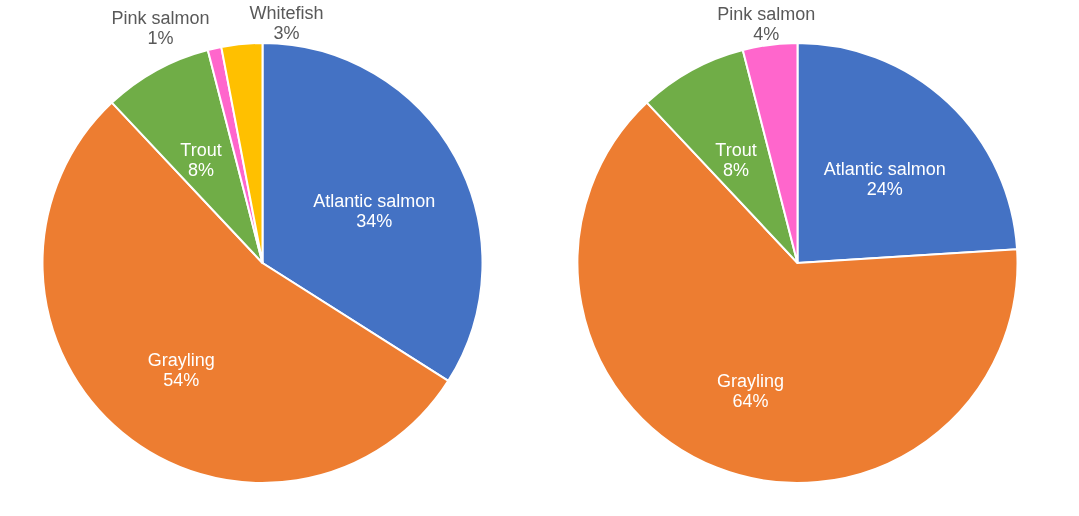 Image resolution: width=1079 pixels, height=516 pixels. Describe the element at coordinates (160, 38) in the screenshot. I see `data-label: 1%` at that location.